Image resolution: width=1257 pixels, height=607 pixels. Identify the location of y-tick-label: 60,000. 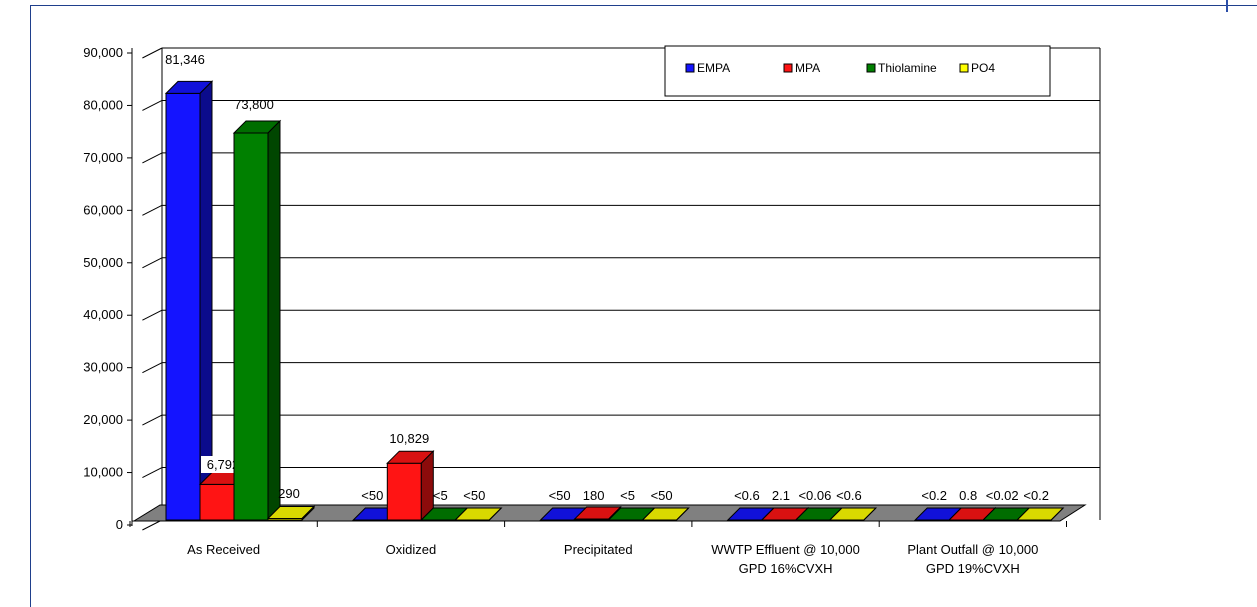
(103, 209).